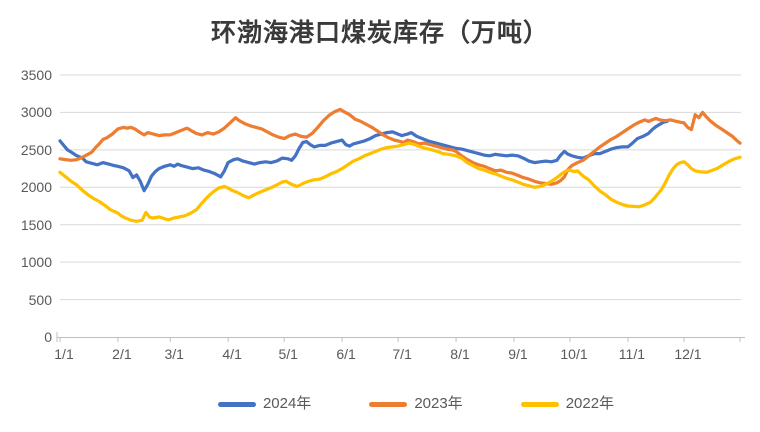  Describe the element at coordinates (36, 149) in the screenshot. I see `y-tick-label: 2500` at that location.